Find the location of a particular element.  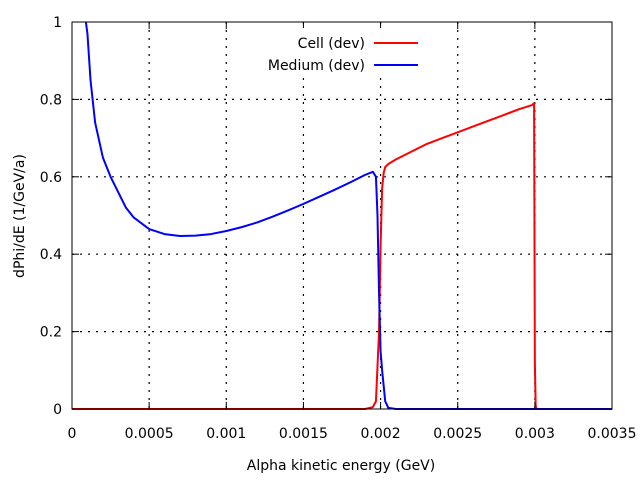

x-tick-label: 0.0025 is located at coordinates (457, 434).